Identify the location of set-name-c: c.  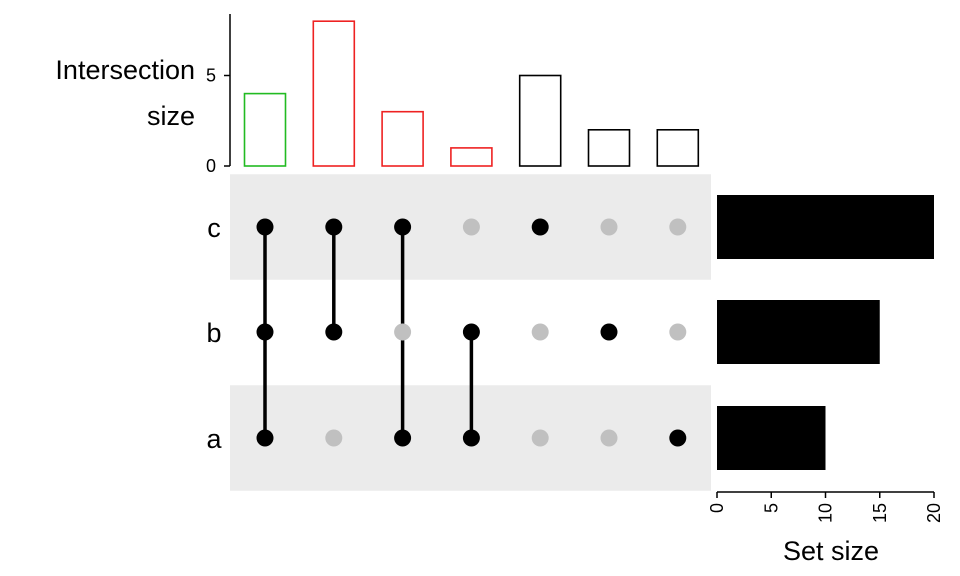
(214, 228).